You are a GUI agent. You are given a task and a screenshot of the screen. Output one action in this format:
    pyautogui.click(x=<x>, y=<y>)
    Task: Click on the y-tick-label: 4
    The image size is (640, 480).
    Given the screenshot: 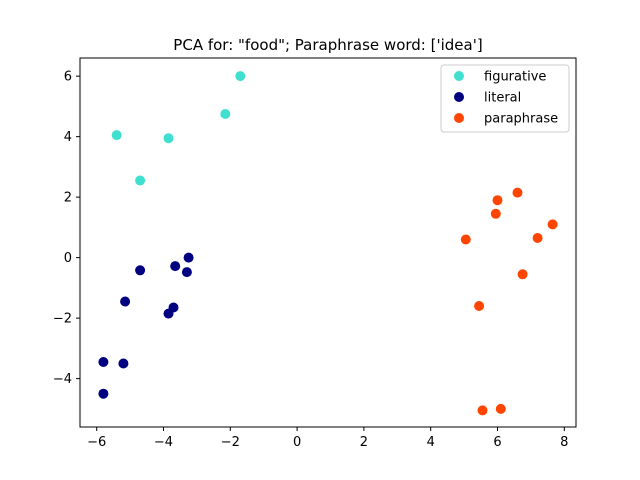 What is the action you would take?
    pyautogui.click(x=68, y=137)
    